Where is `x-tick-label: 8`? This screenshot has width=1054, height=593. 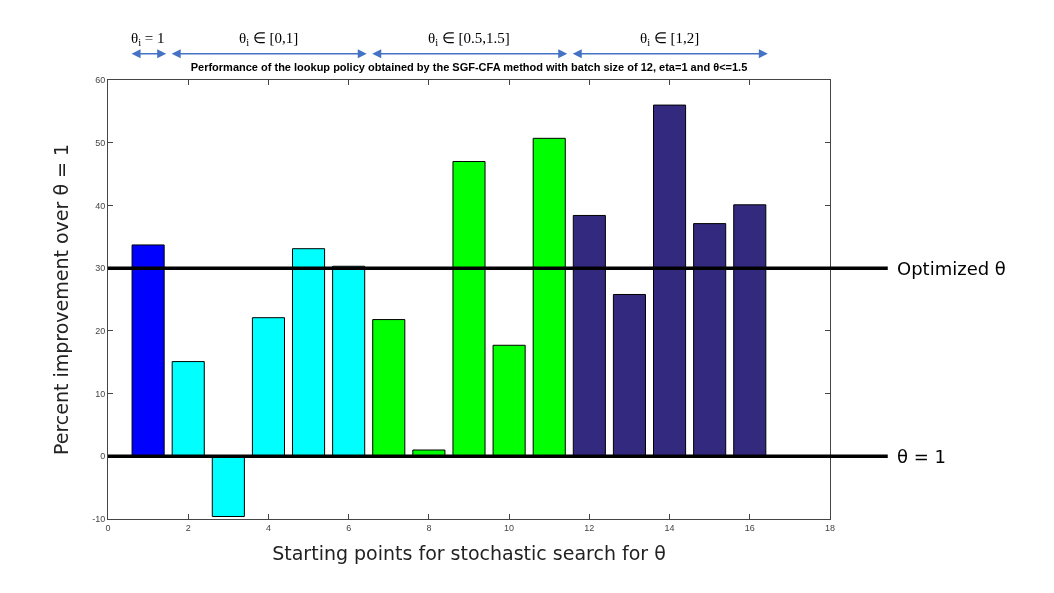
x-tick-label: 8 is located at coordinates (429, 527).